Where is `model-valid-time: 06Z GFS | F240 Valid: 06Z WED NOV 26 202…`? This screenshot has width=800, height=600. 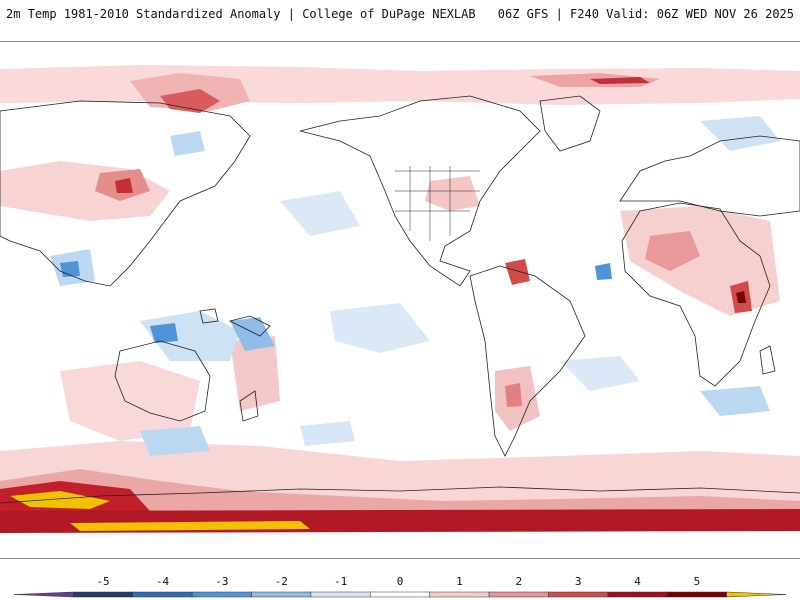
model-valid-time: 06Z GFS | F240 Valid: 06Z WED NOV 26 202… is located at coordinates (645, 14).